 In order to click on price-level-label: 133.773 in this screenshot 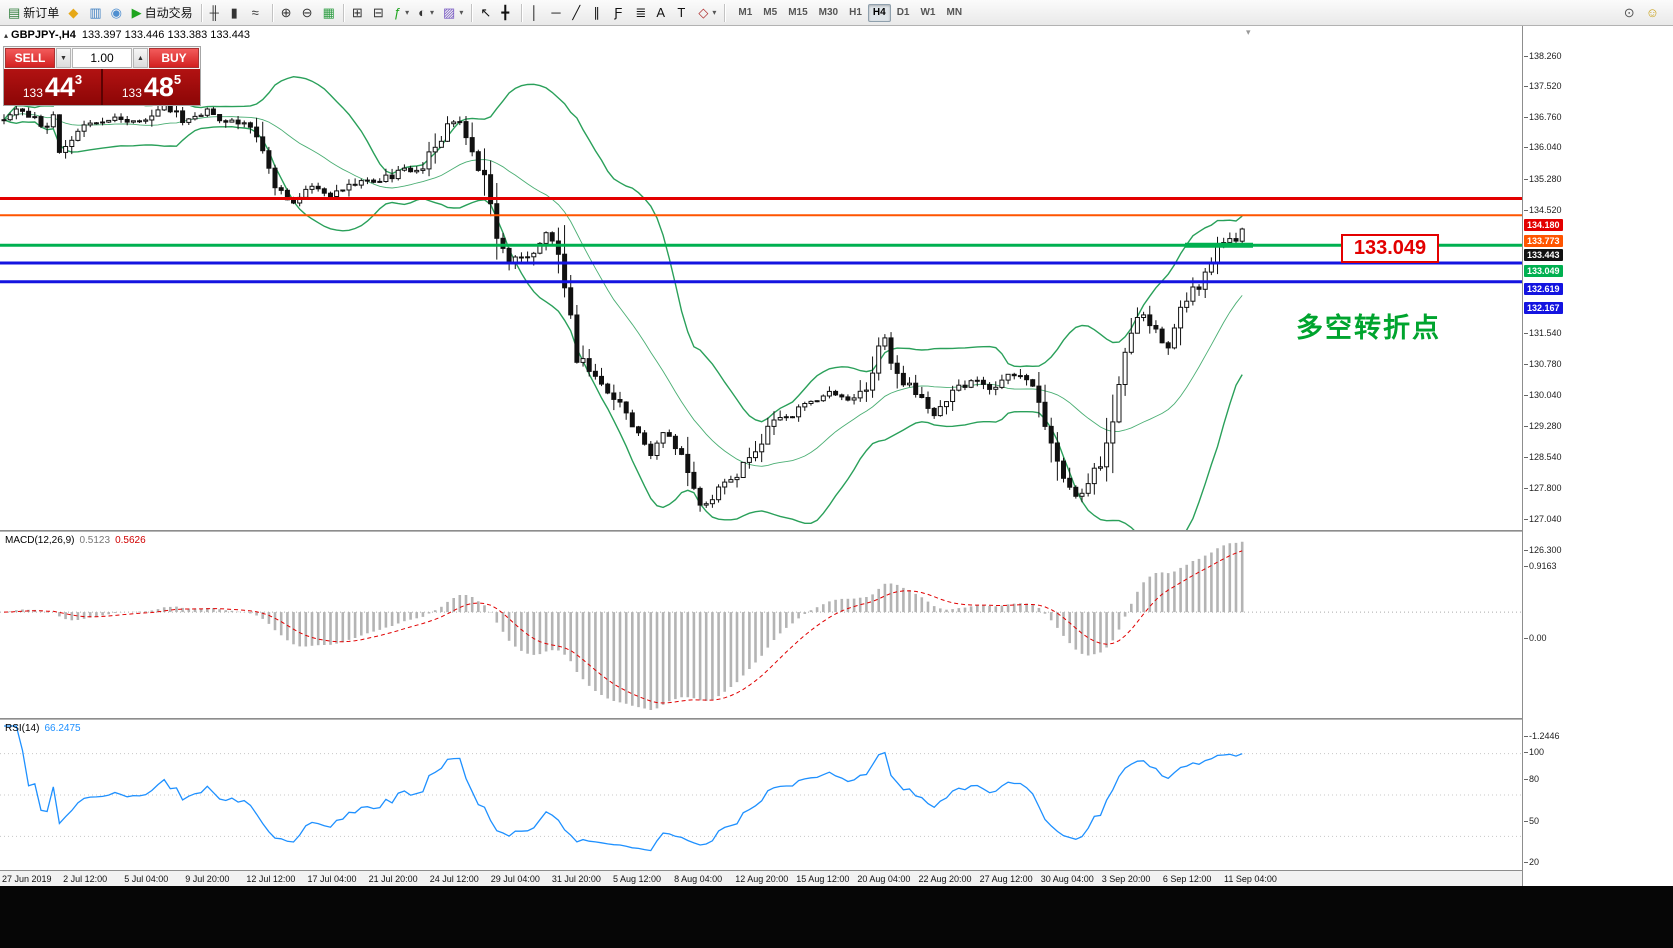, I will do `click(1543, 241)`.